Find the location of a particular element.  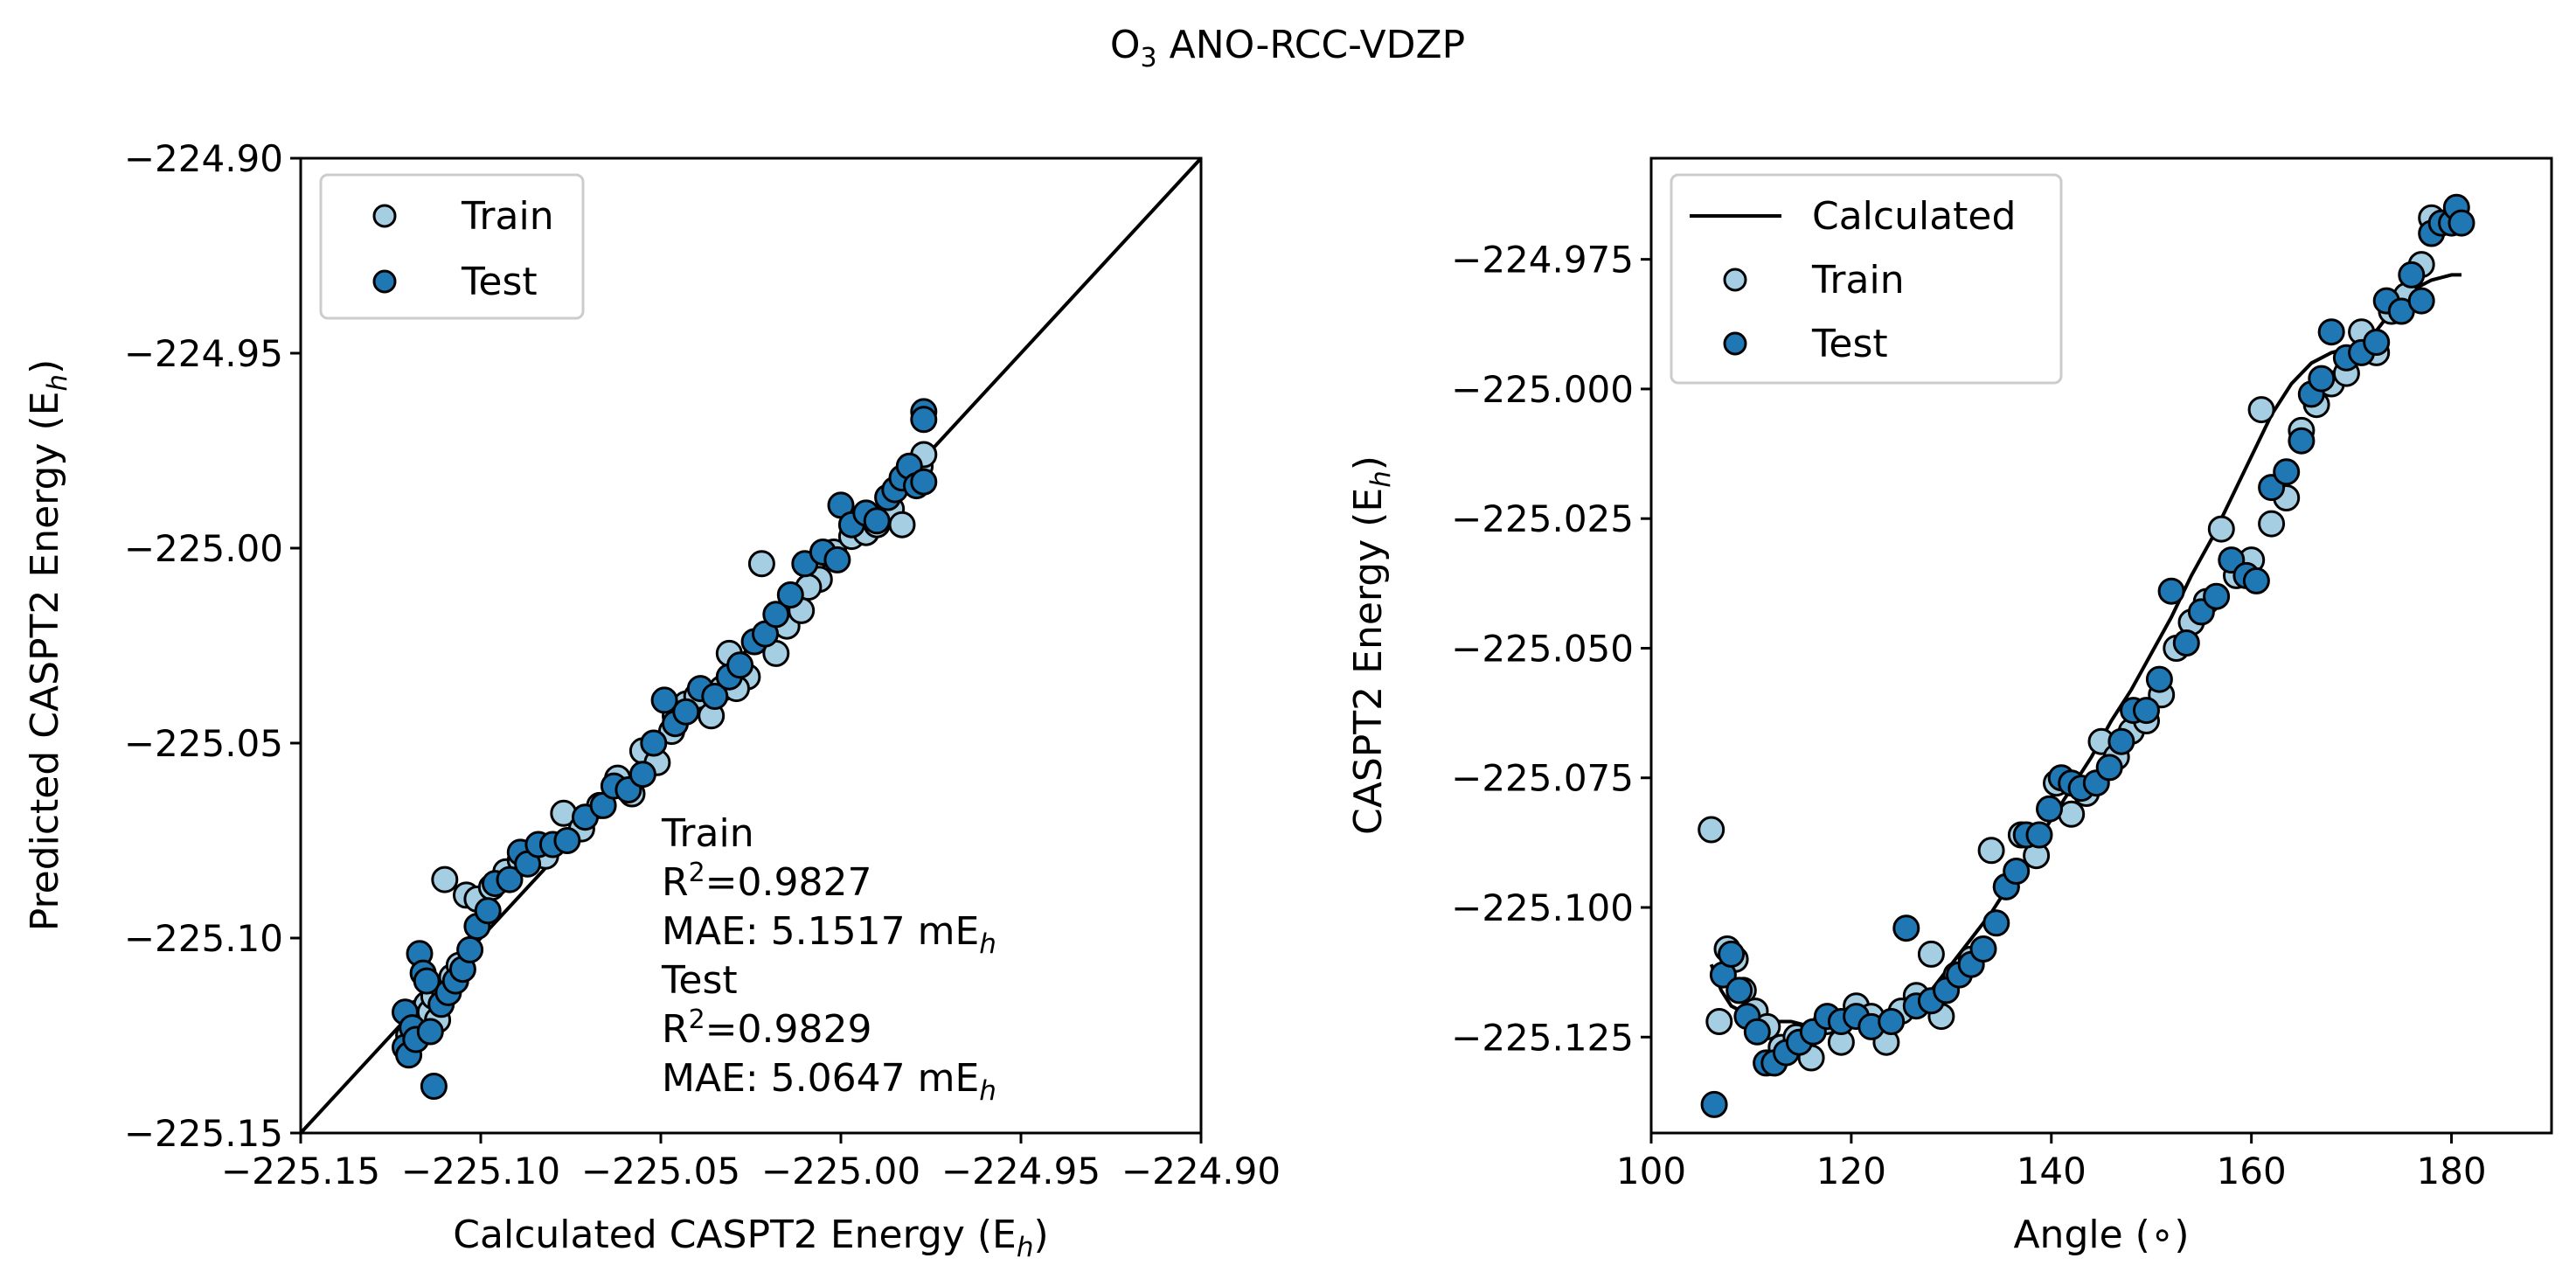

right-y-tick-label: −225.050 is located at coordinates (1543, 648).